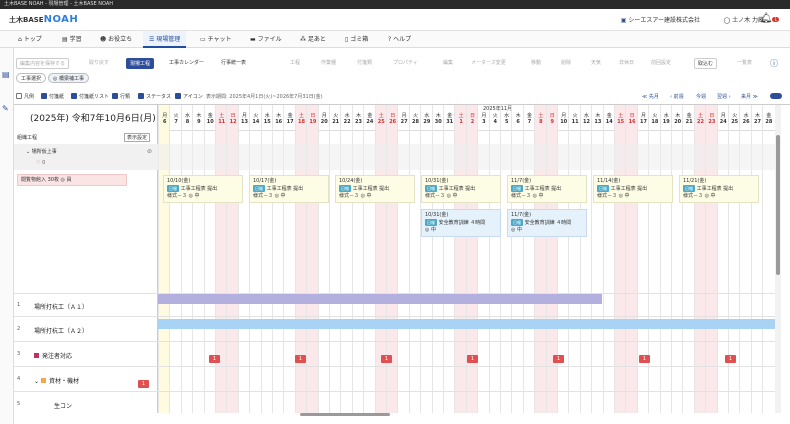 This screenshot has width=790, height=424. What do you see at coordinates (466, 324) in the screenshot?
I see `bar-a2` at bounding box center [466, 324].